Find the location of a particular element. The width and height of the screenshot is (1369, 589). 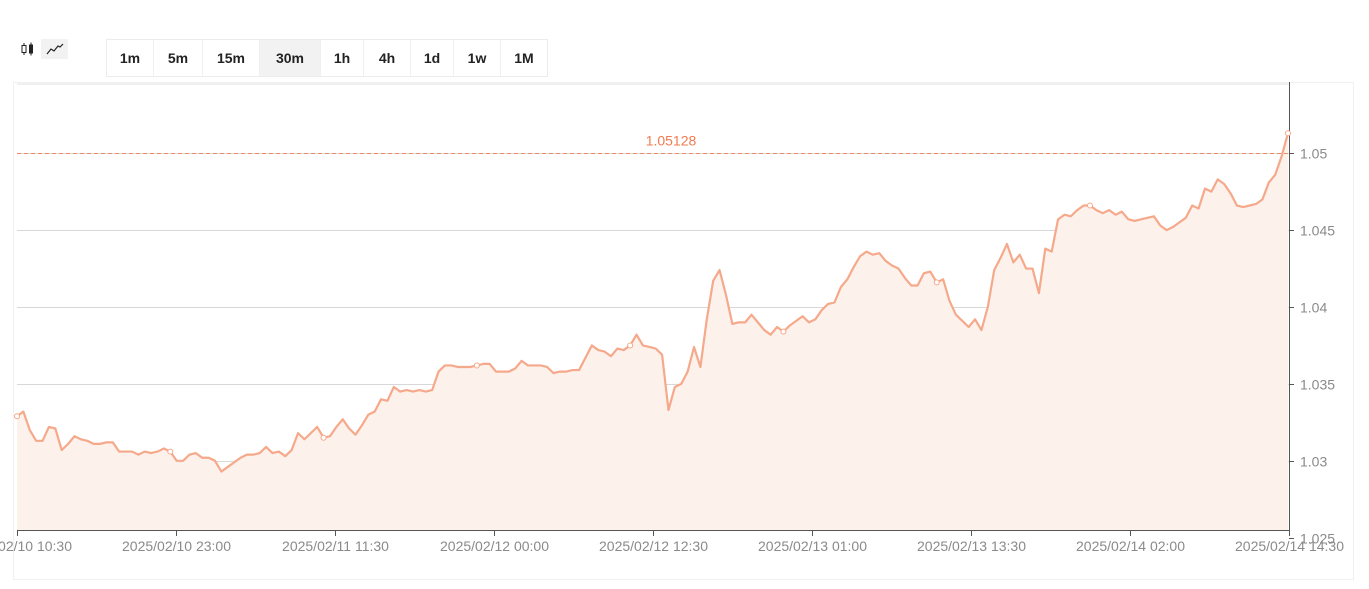

chart-type-switch is located at coordinates (41, 49).